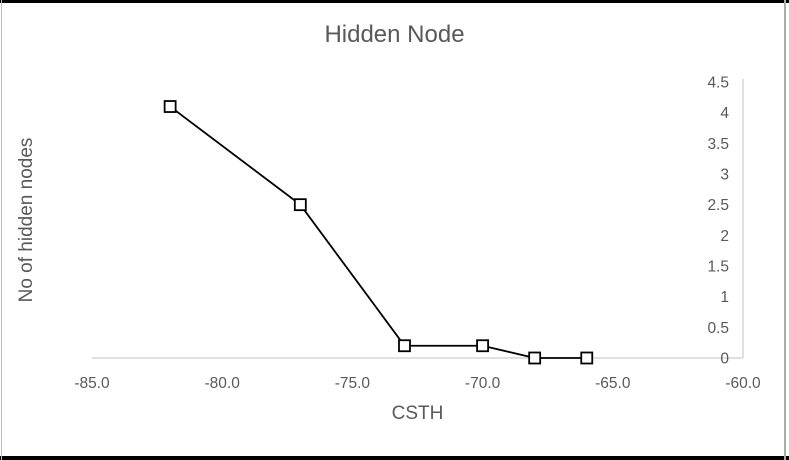 The width and height of the screenshot is (789, 460). What do you see at coordinates (353, 383) in the screenshot?
I see `x-tick-label: -75.0` at bounding box center [353, 383].